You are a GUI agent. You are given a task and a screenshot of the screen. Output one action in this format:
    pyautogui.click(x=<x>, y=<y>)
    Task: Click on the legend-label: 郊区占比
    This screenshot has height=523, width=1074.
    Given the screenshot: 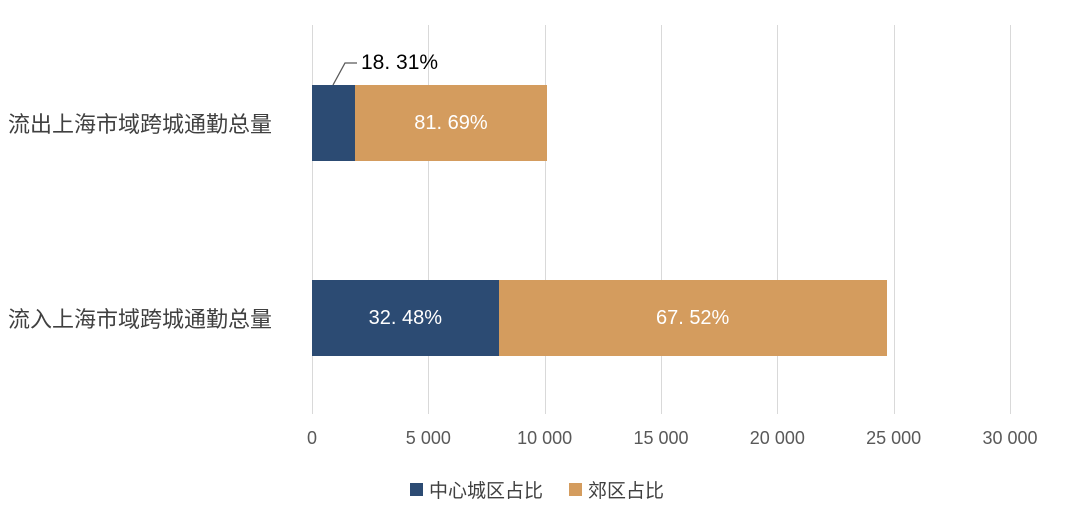 What is the action you would take?
    pyautogui.click(x=626, y=491)
    